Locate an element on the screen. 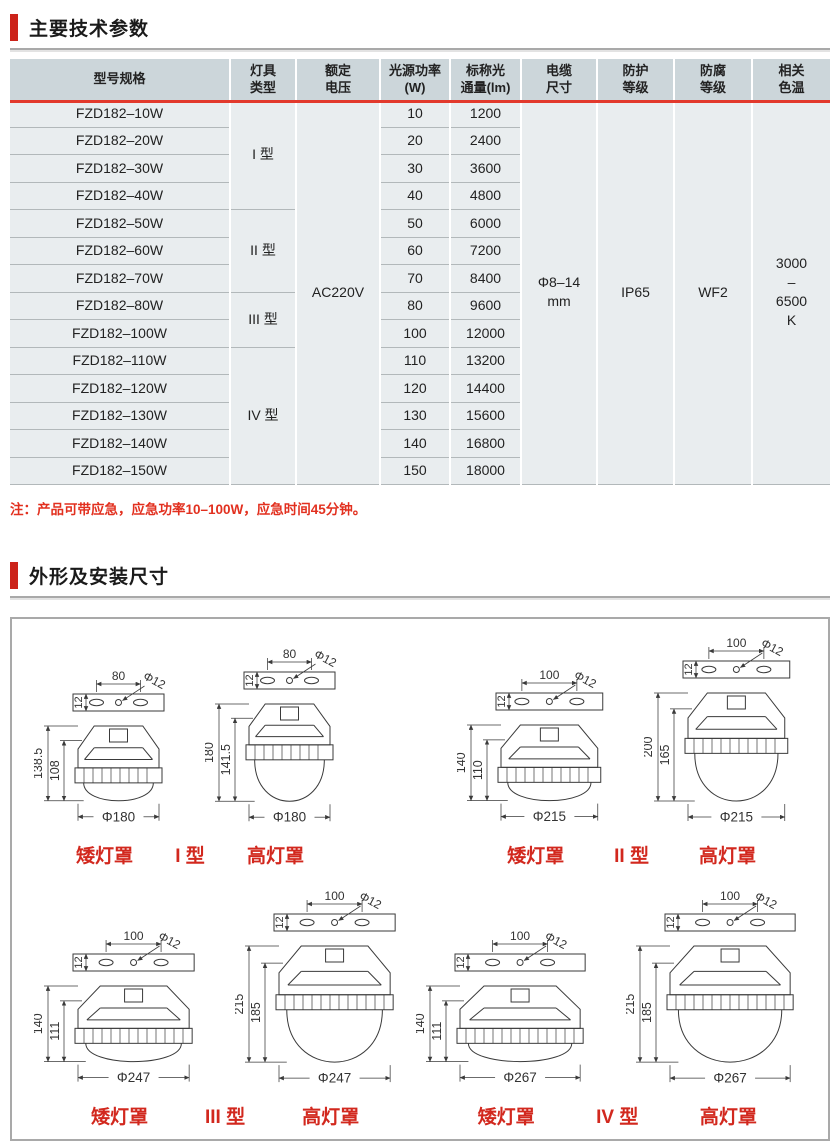 Image resolution: width=840 pixels, height=1141 pixels. type-label: II 型 is located at coordinates (631, 856).